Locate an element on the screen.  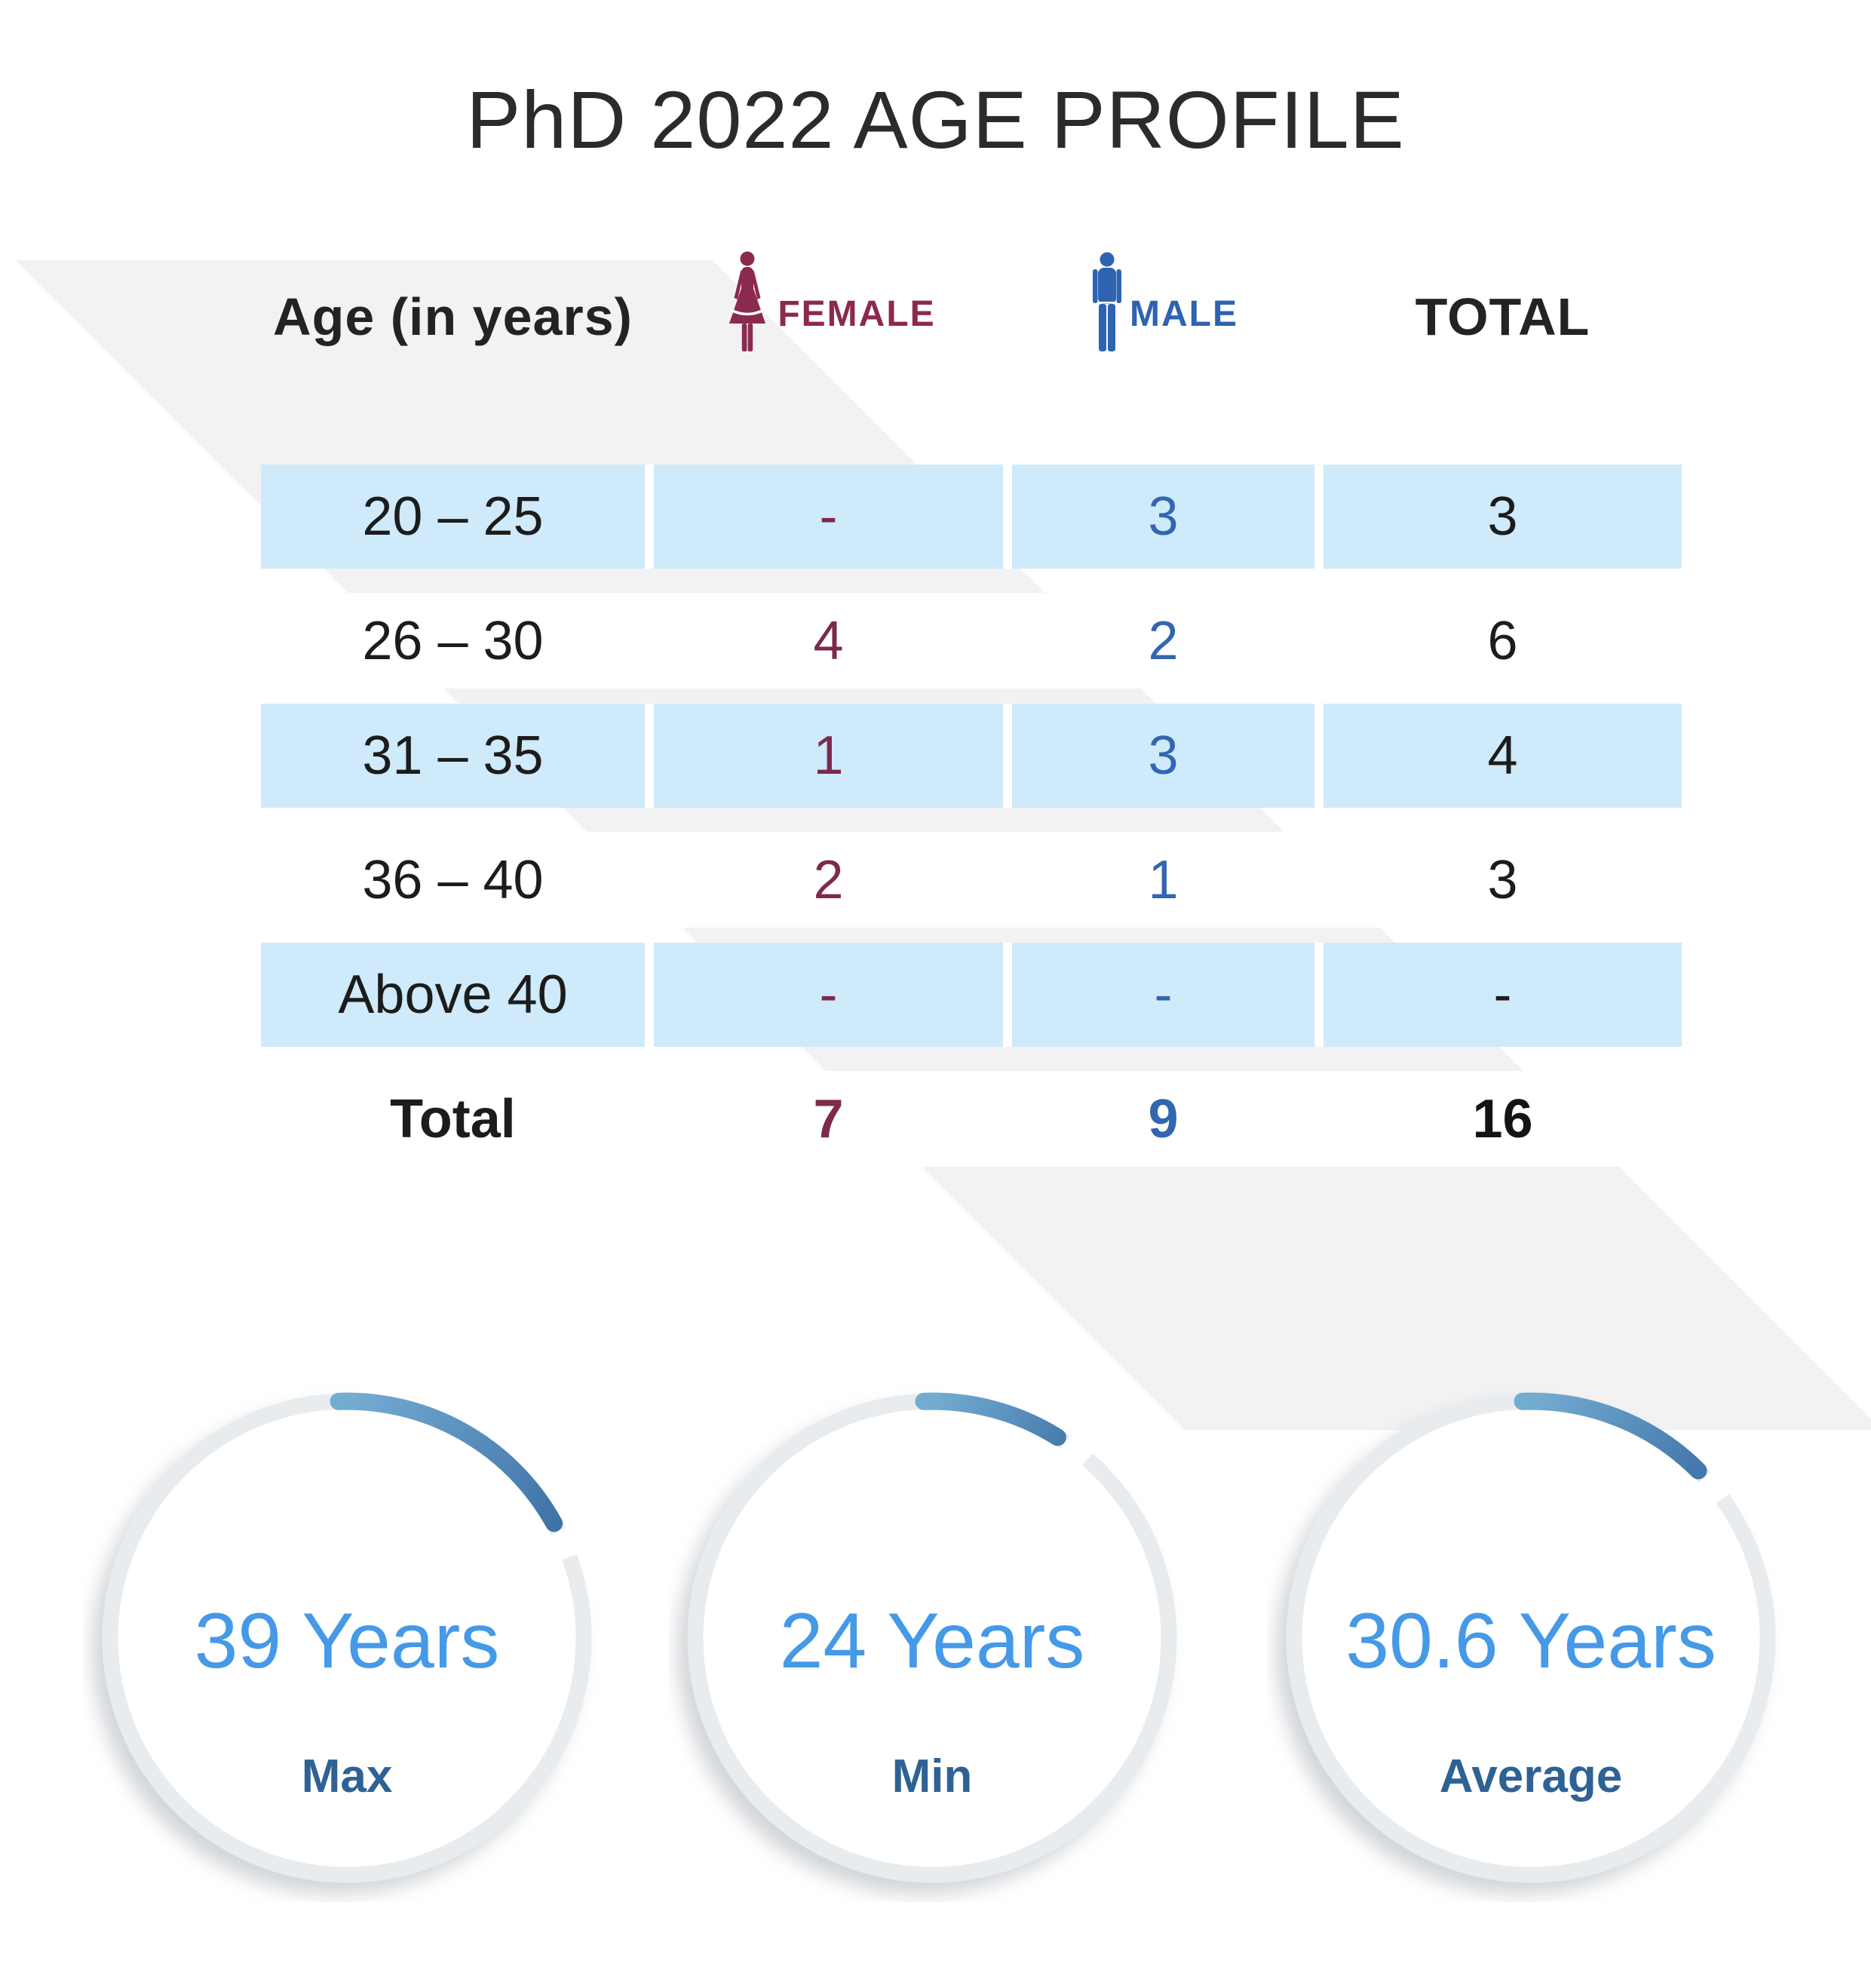
header-total: TOTAL is located at coordinates (1503, 301).